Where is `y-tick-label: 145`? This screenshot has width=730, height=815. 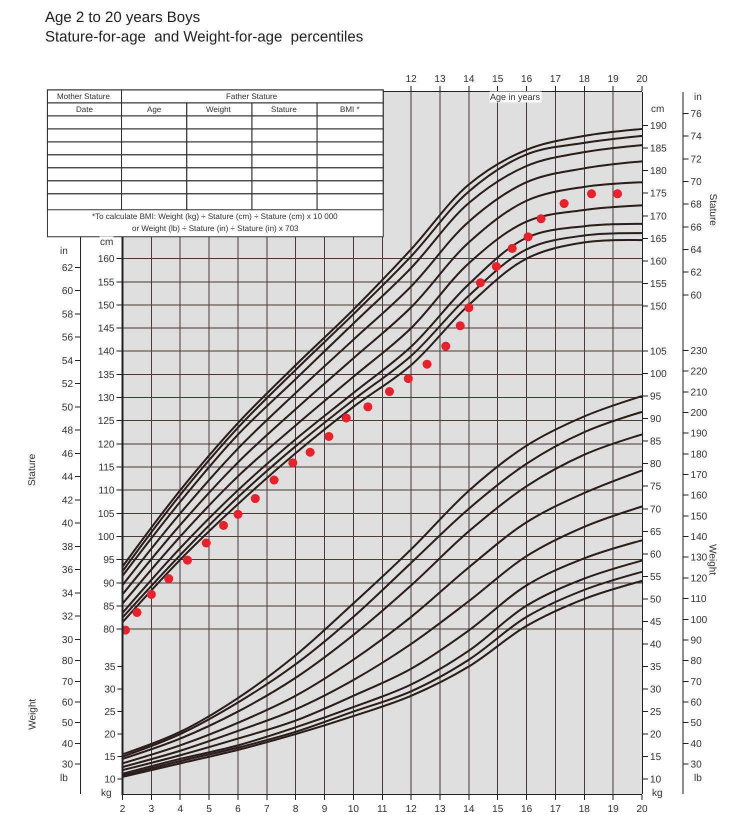 y-tick-label: 145 is located at coordinates (106, 329).